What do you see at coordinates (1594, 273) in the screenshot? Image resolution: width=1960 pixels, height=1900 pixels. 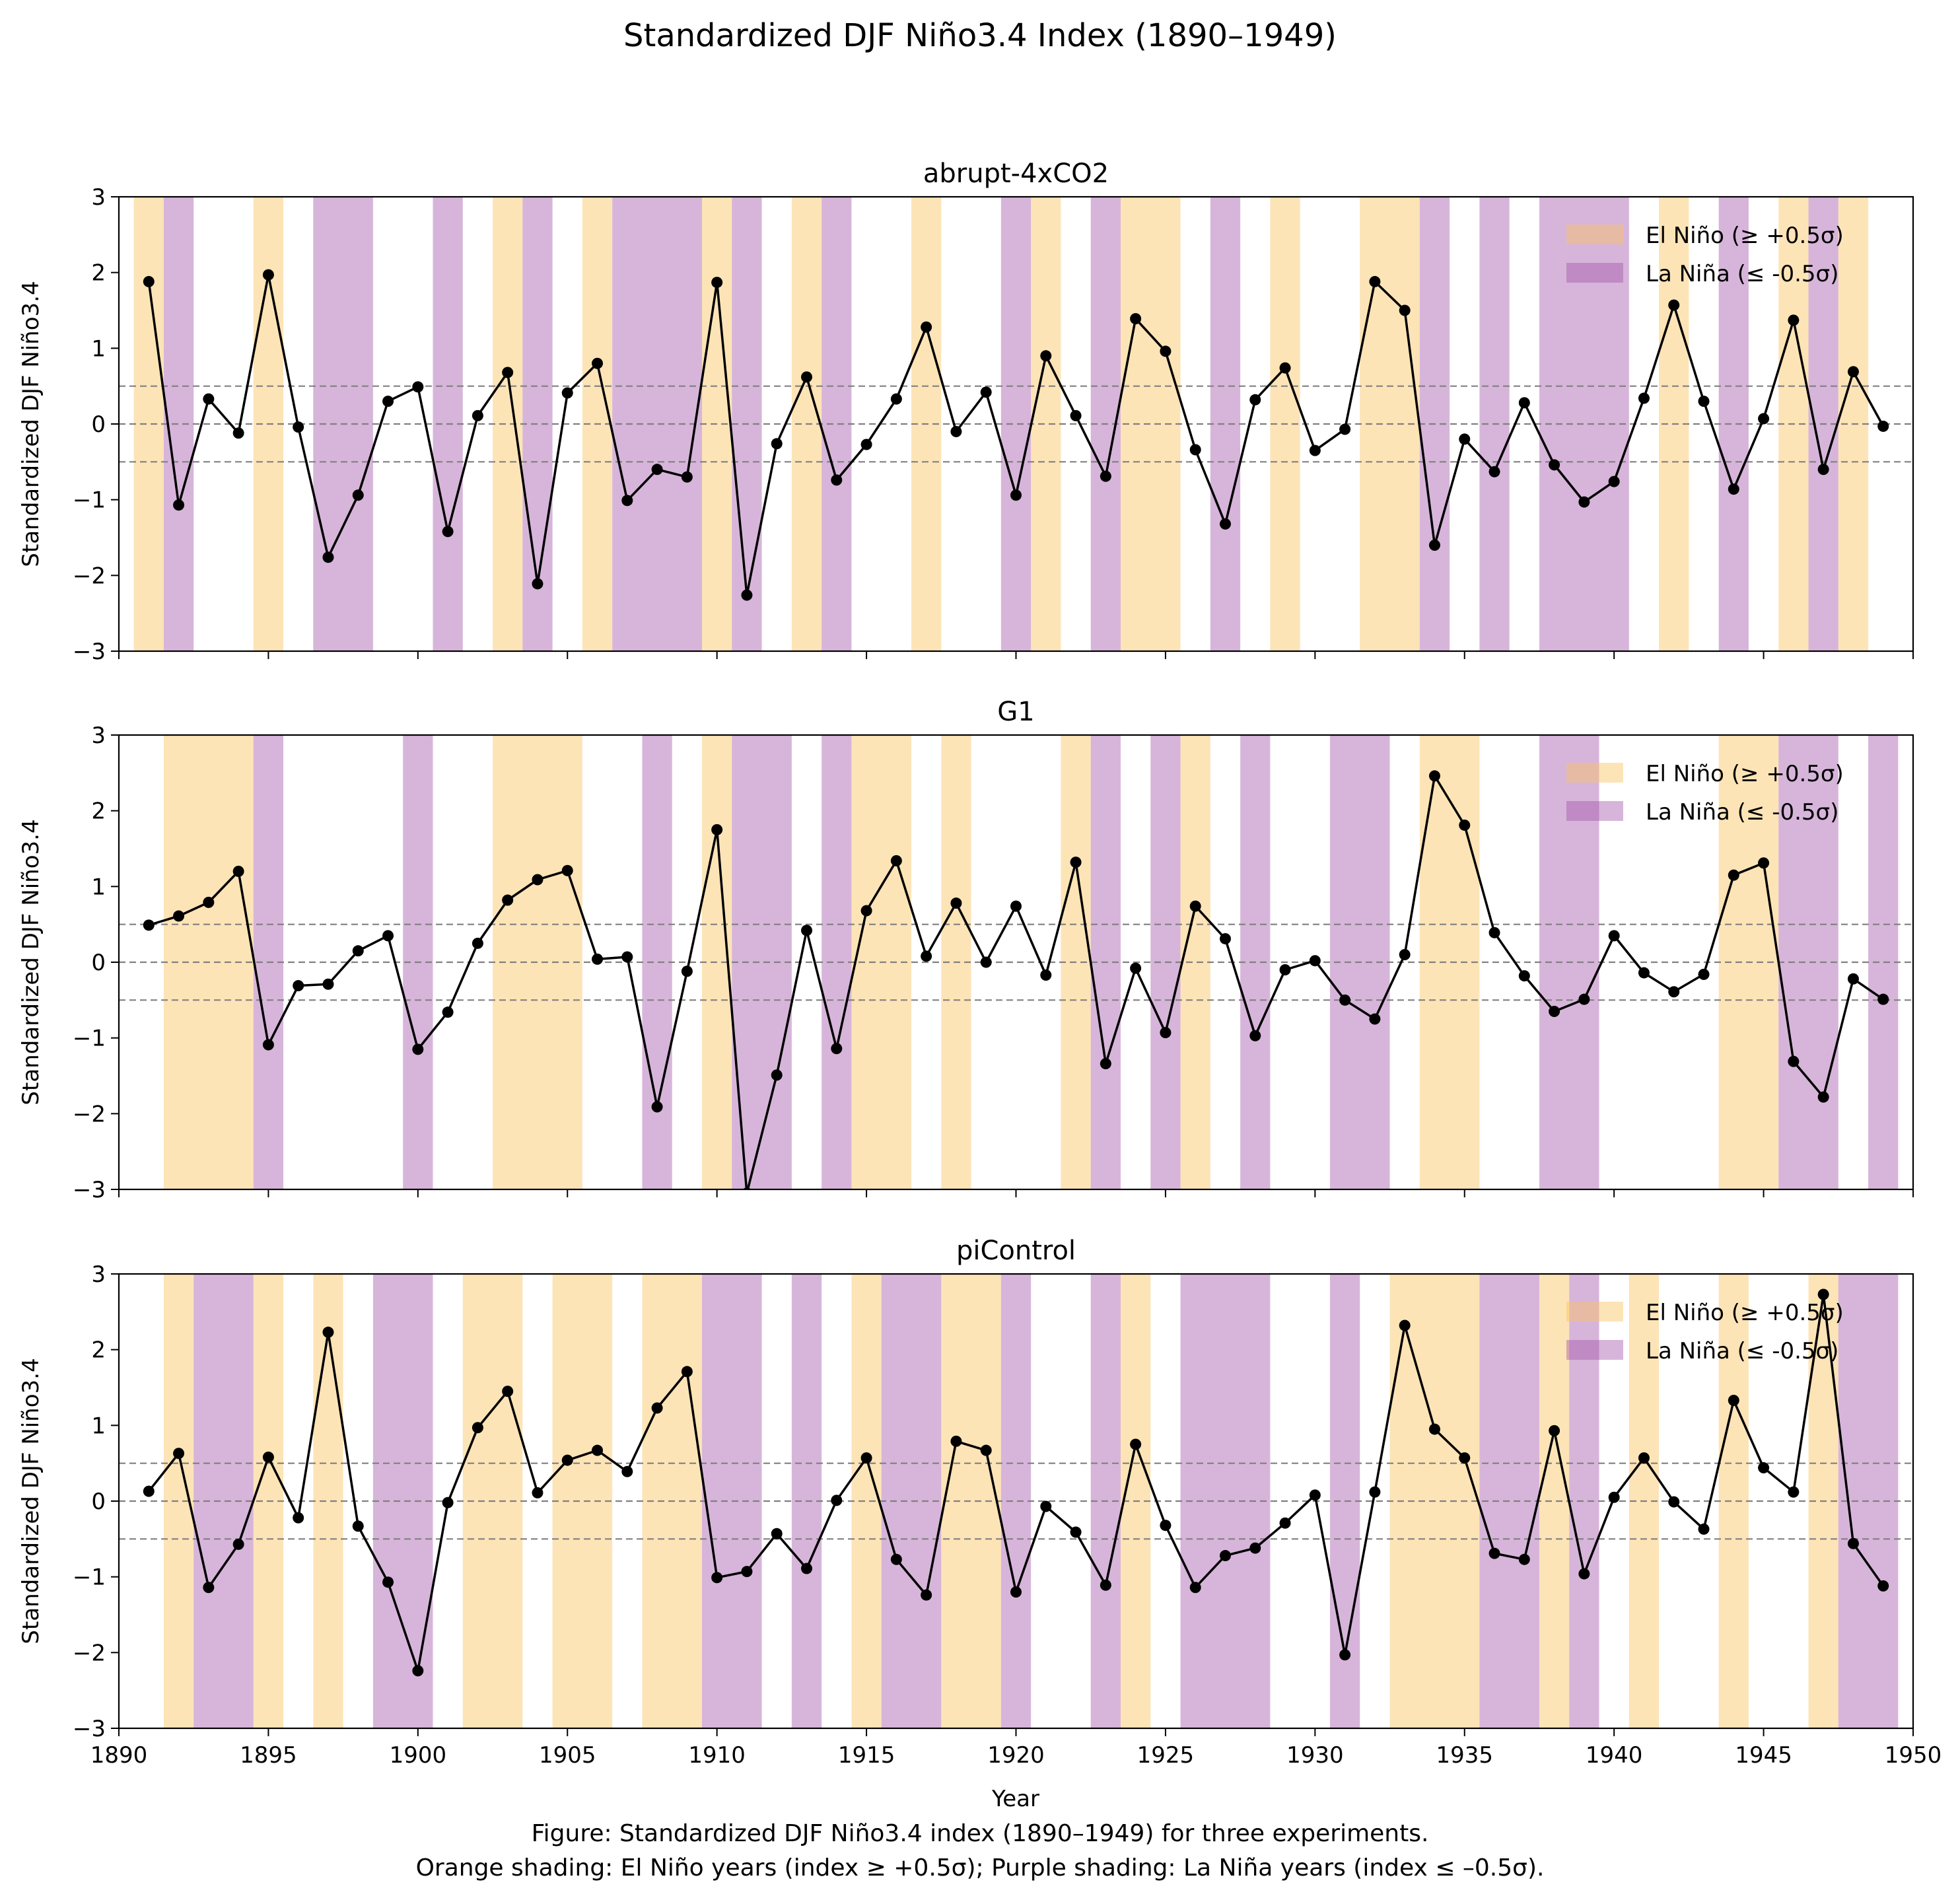 I see `legend-swatch-la-nina` at bounding box center [1594, 273].